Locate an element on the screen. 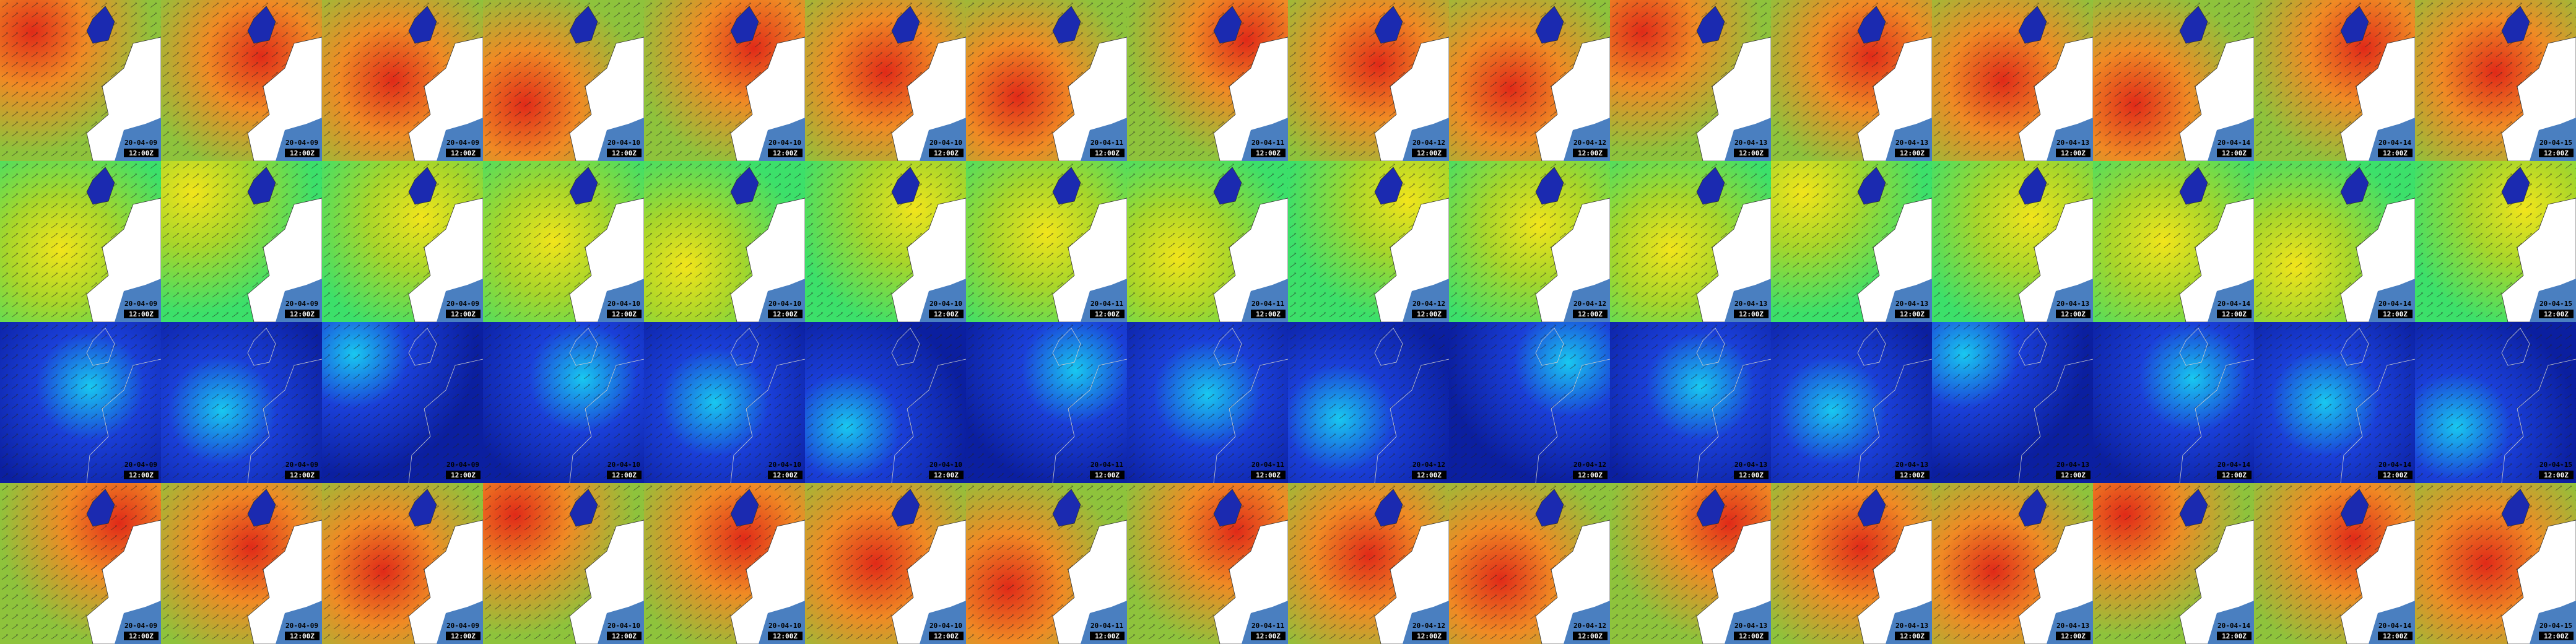 Image resolution: width=2576 pixels, height=644 pixels. date-label: 20-04-09 is located at coordinates (462, 143).